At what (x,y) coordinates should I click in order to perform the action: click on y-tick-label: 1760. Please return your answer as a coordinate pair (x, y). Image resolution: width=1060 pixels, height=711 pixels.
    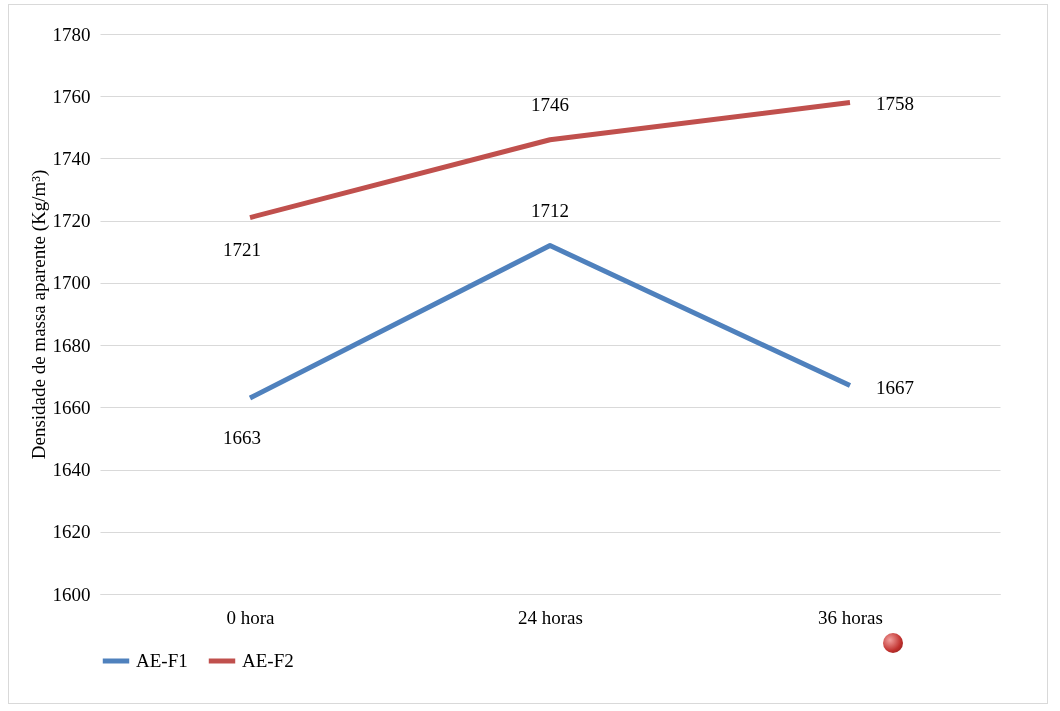
    Looking at the image, I should click on (71, 96).